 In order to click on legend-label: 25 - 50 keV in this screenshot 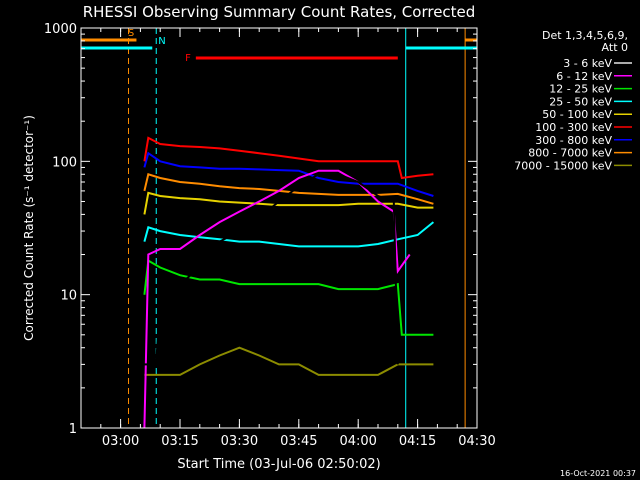, I will do `click(580, 101)`.